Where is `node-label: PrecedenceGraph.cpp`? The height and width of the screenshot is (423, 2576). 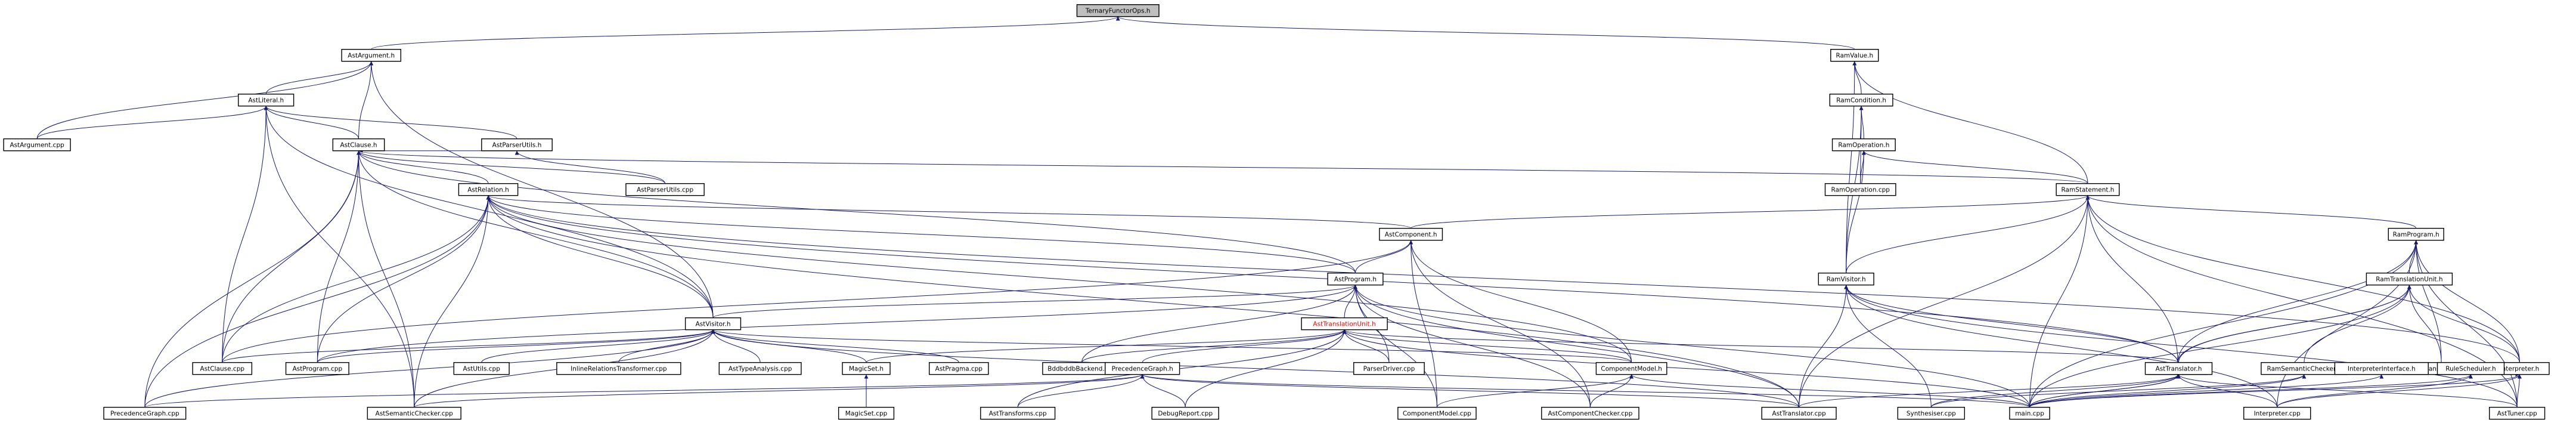 node-label: PrecedenceGraph.cpp is located at coordinates (144, 414).